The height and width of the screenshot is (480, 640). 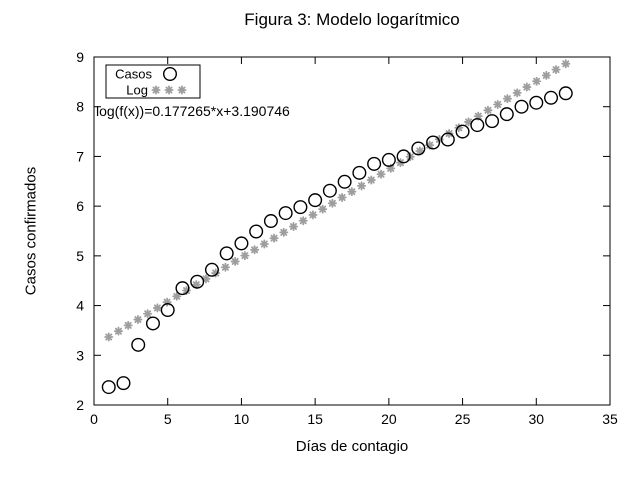 What do you see at coordinates (80, 355) in the screenshot?
I see `y-tick-label: 3` at bounding box center [80, 355].